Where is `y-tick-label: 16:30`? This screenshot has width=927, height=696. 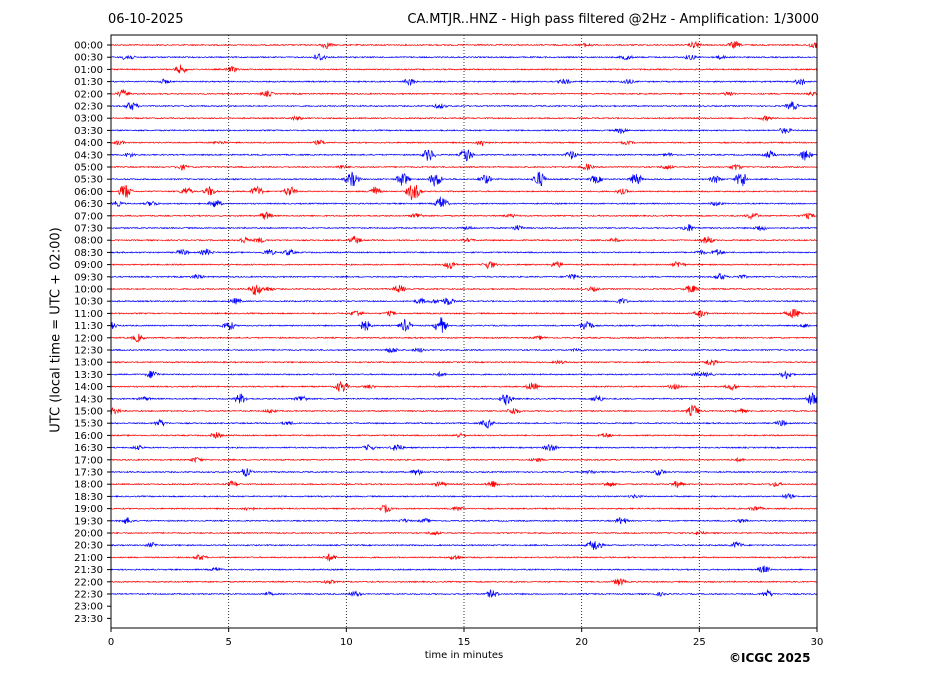 y-tick-label: 16:30 is located at coordinates (88, 448).